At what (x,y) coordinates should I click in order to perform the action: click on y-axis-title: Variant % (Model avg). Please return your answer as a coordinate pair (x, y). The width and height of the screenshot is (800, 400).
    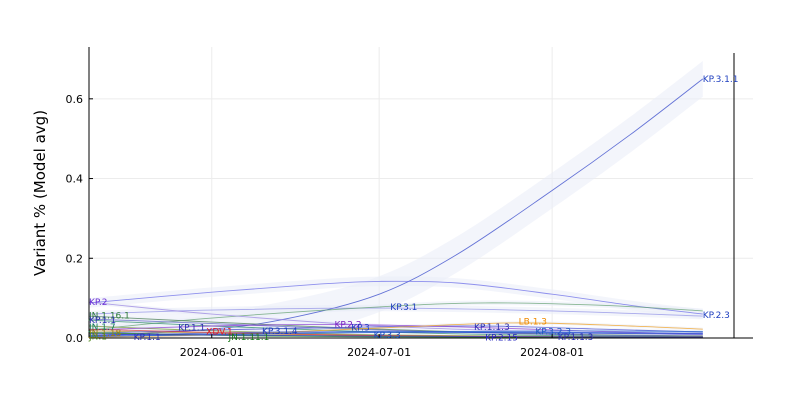
    Looking at the image, I should click on (40, 193).